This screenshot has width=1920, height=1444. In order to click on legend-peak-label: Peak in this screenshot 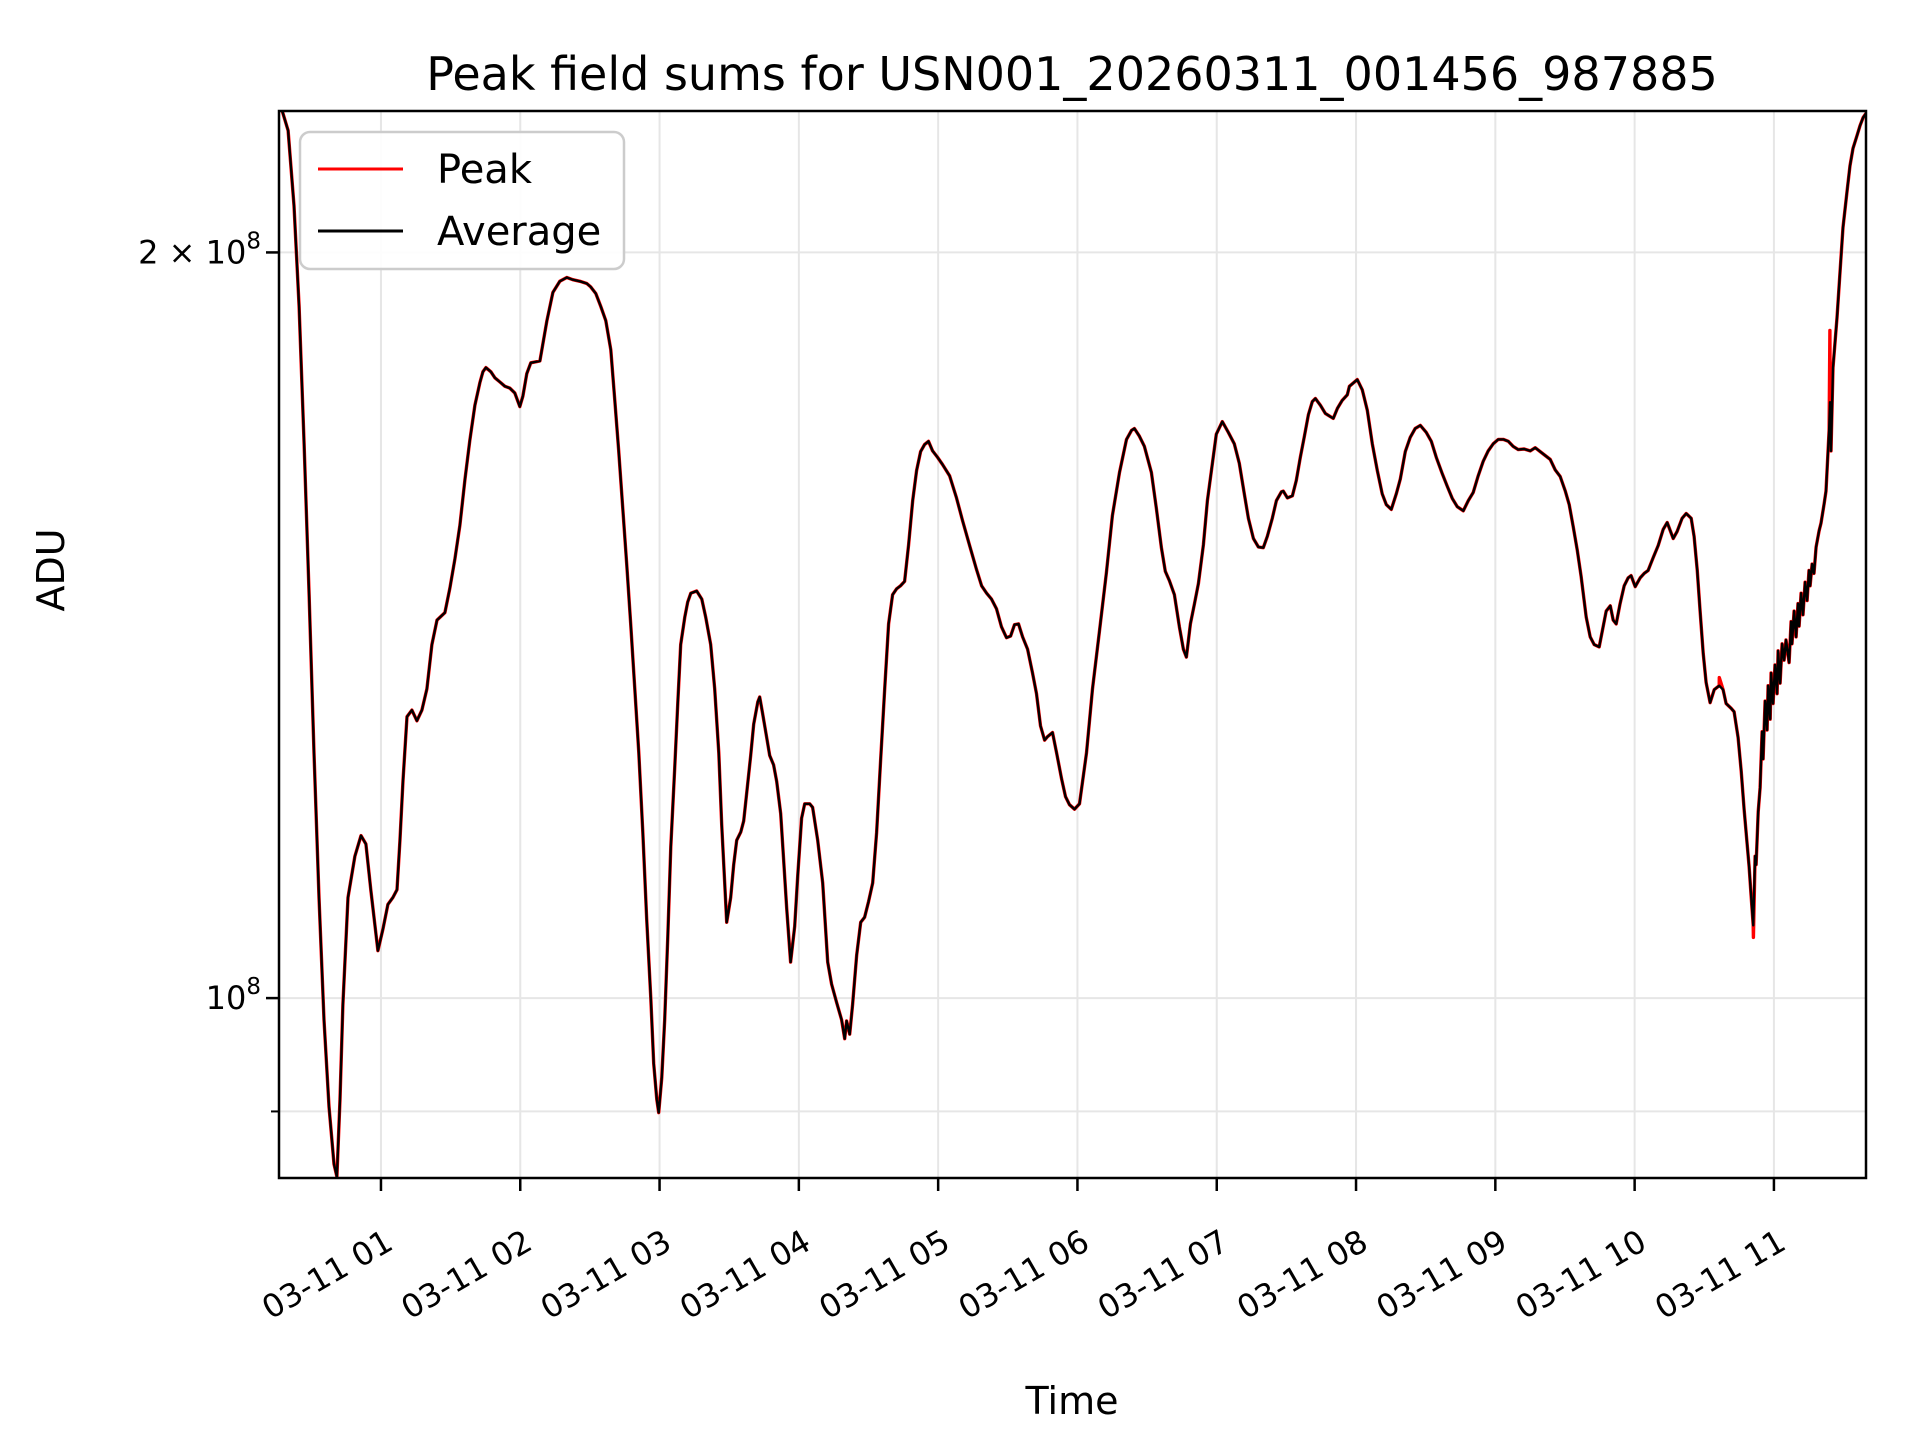, I will do `click(485, 170)`.